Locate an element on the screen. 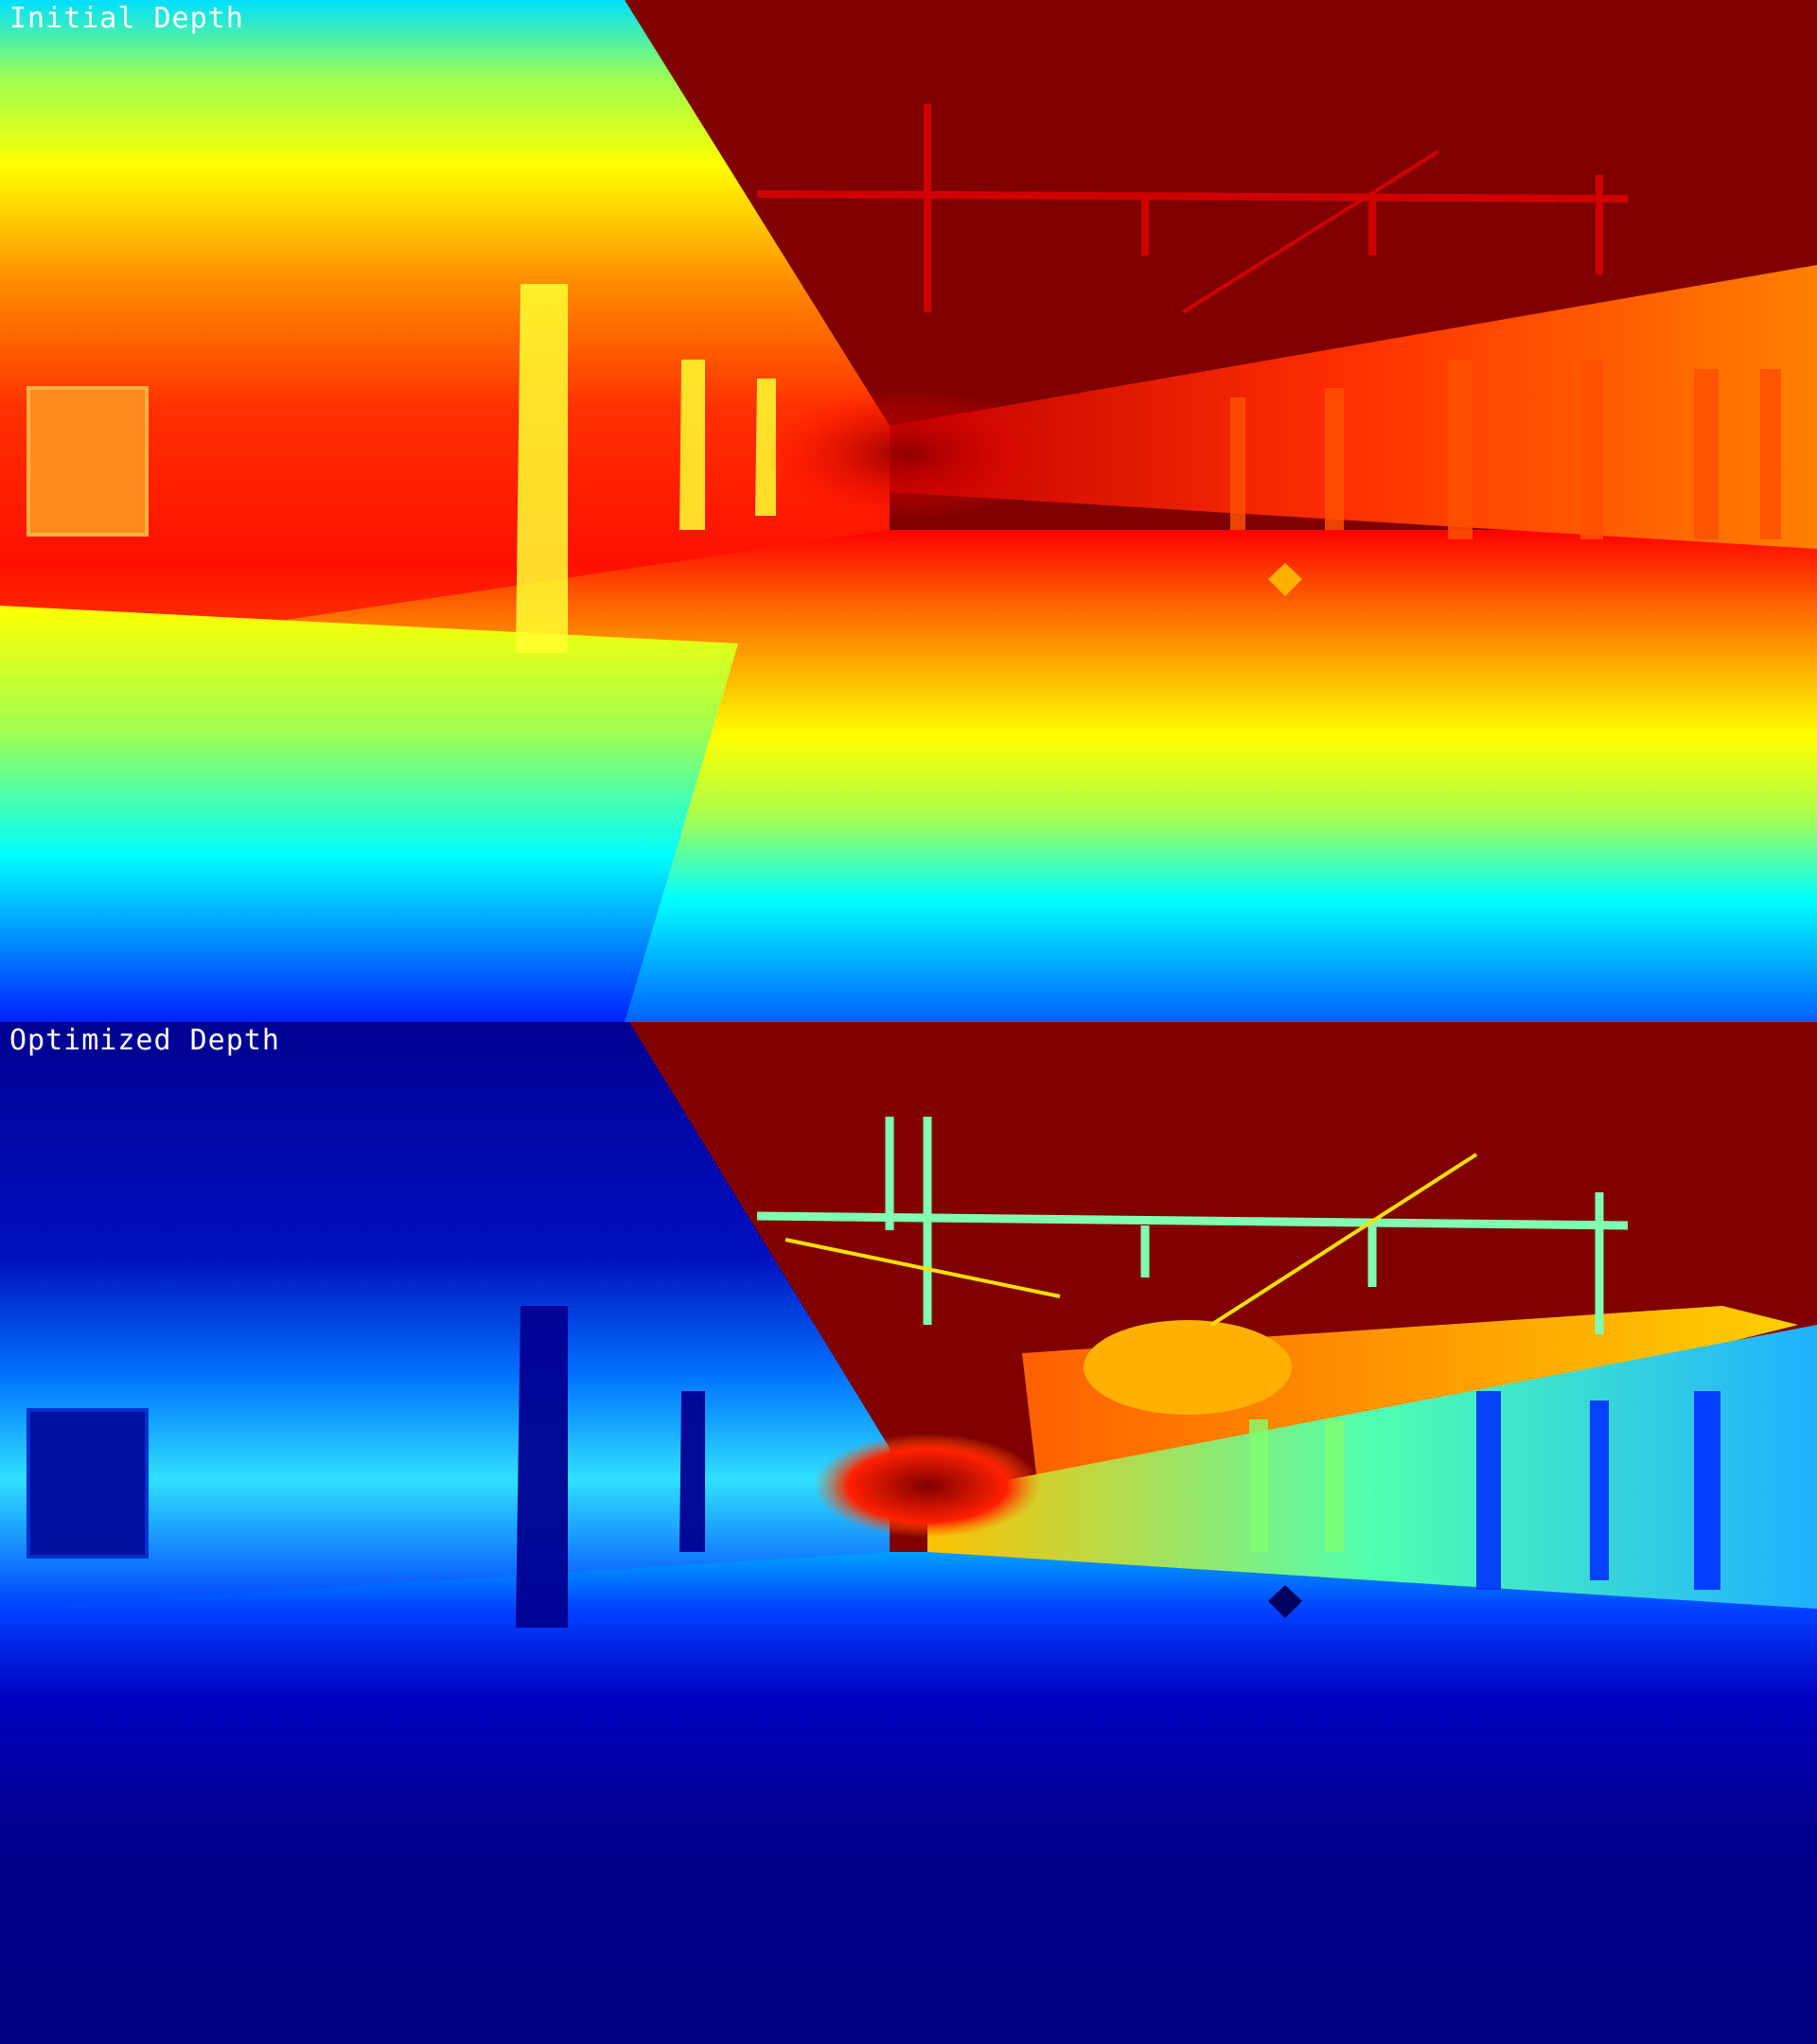 The width and height of the screenshot is (1817, 2044). initial-depth-label: Initial Depth is located at coordinates (127, 18).